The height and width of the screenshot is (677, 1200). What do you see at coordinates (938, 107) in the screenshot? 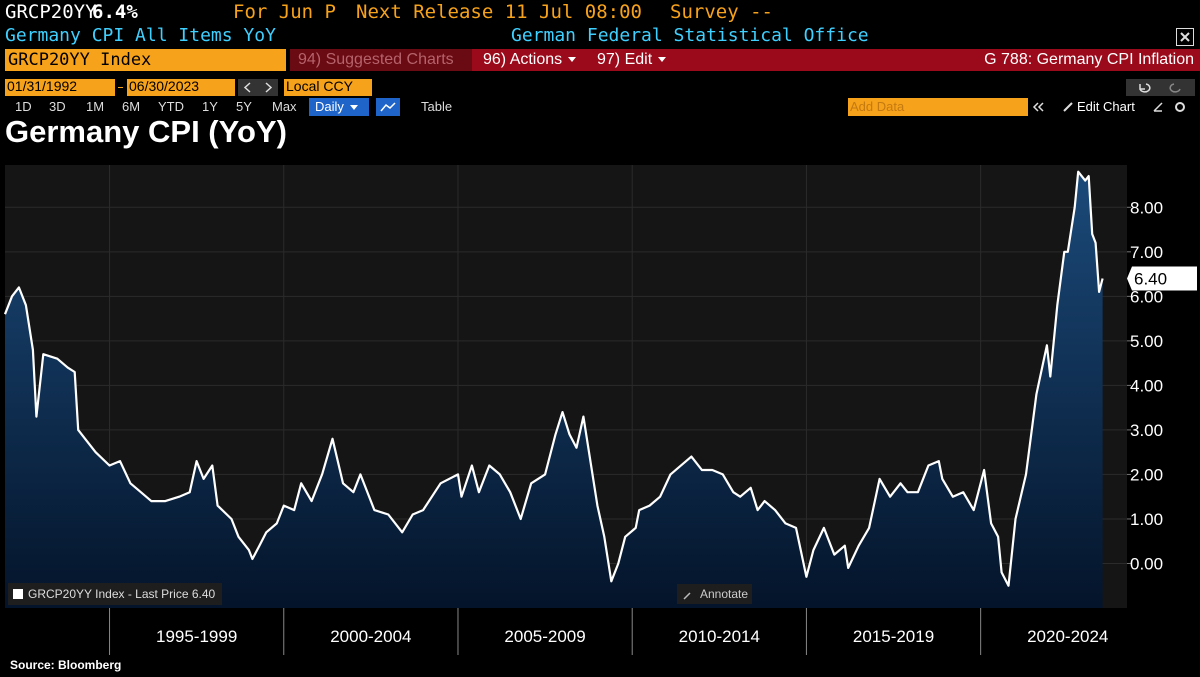
I see `add-data: Add Data` at bounding box center [938, 107].